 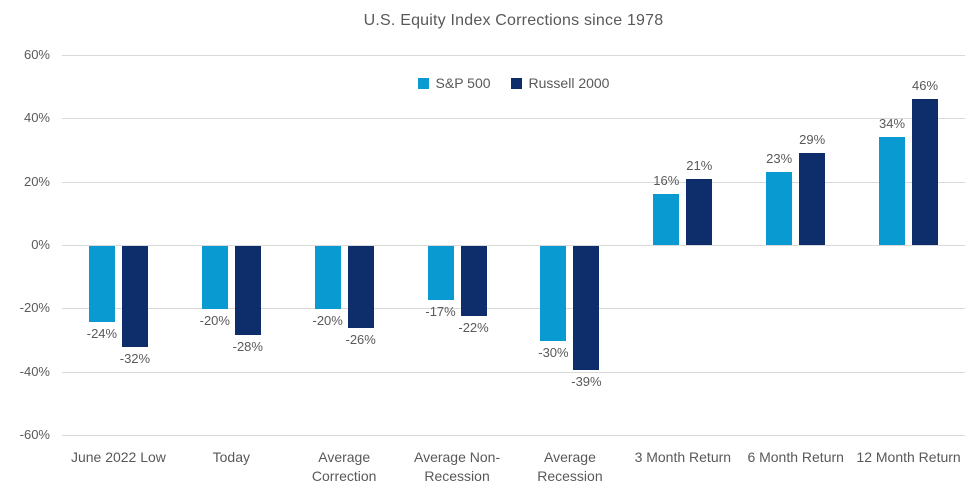 What do you see at coordinates (102, 333) in the screenshot?
I see `bar-value-label: -24%` at bounding box center [102, 333].